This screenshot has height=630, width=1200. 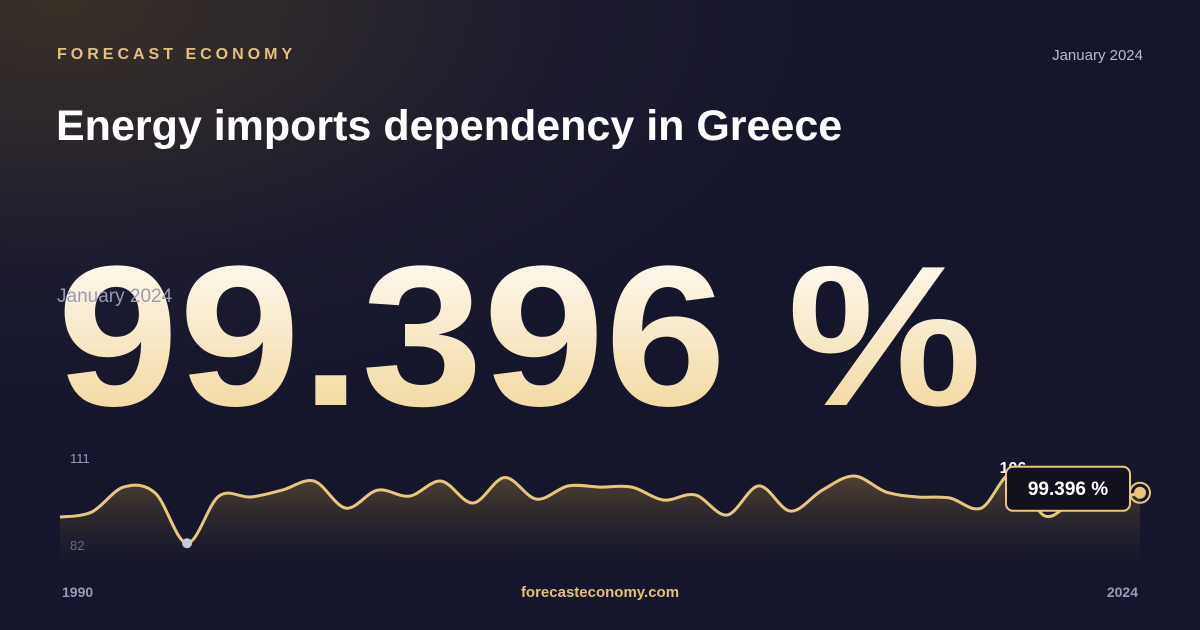 What do you see at coordinates (1140, 492) in the screenshot?
I see `last-point` at bounding box center [1140, 492].